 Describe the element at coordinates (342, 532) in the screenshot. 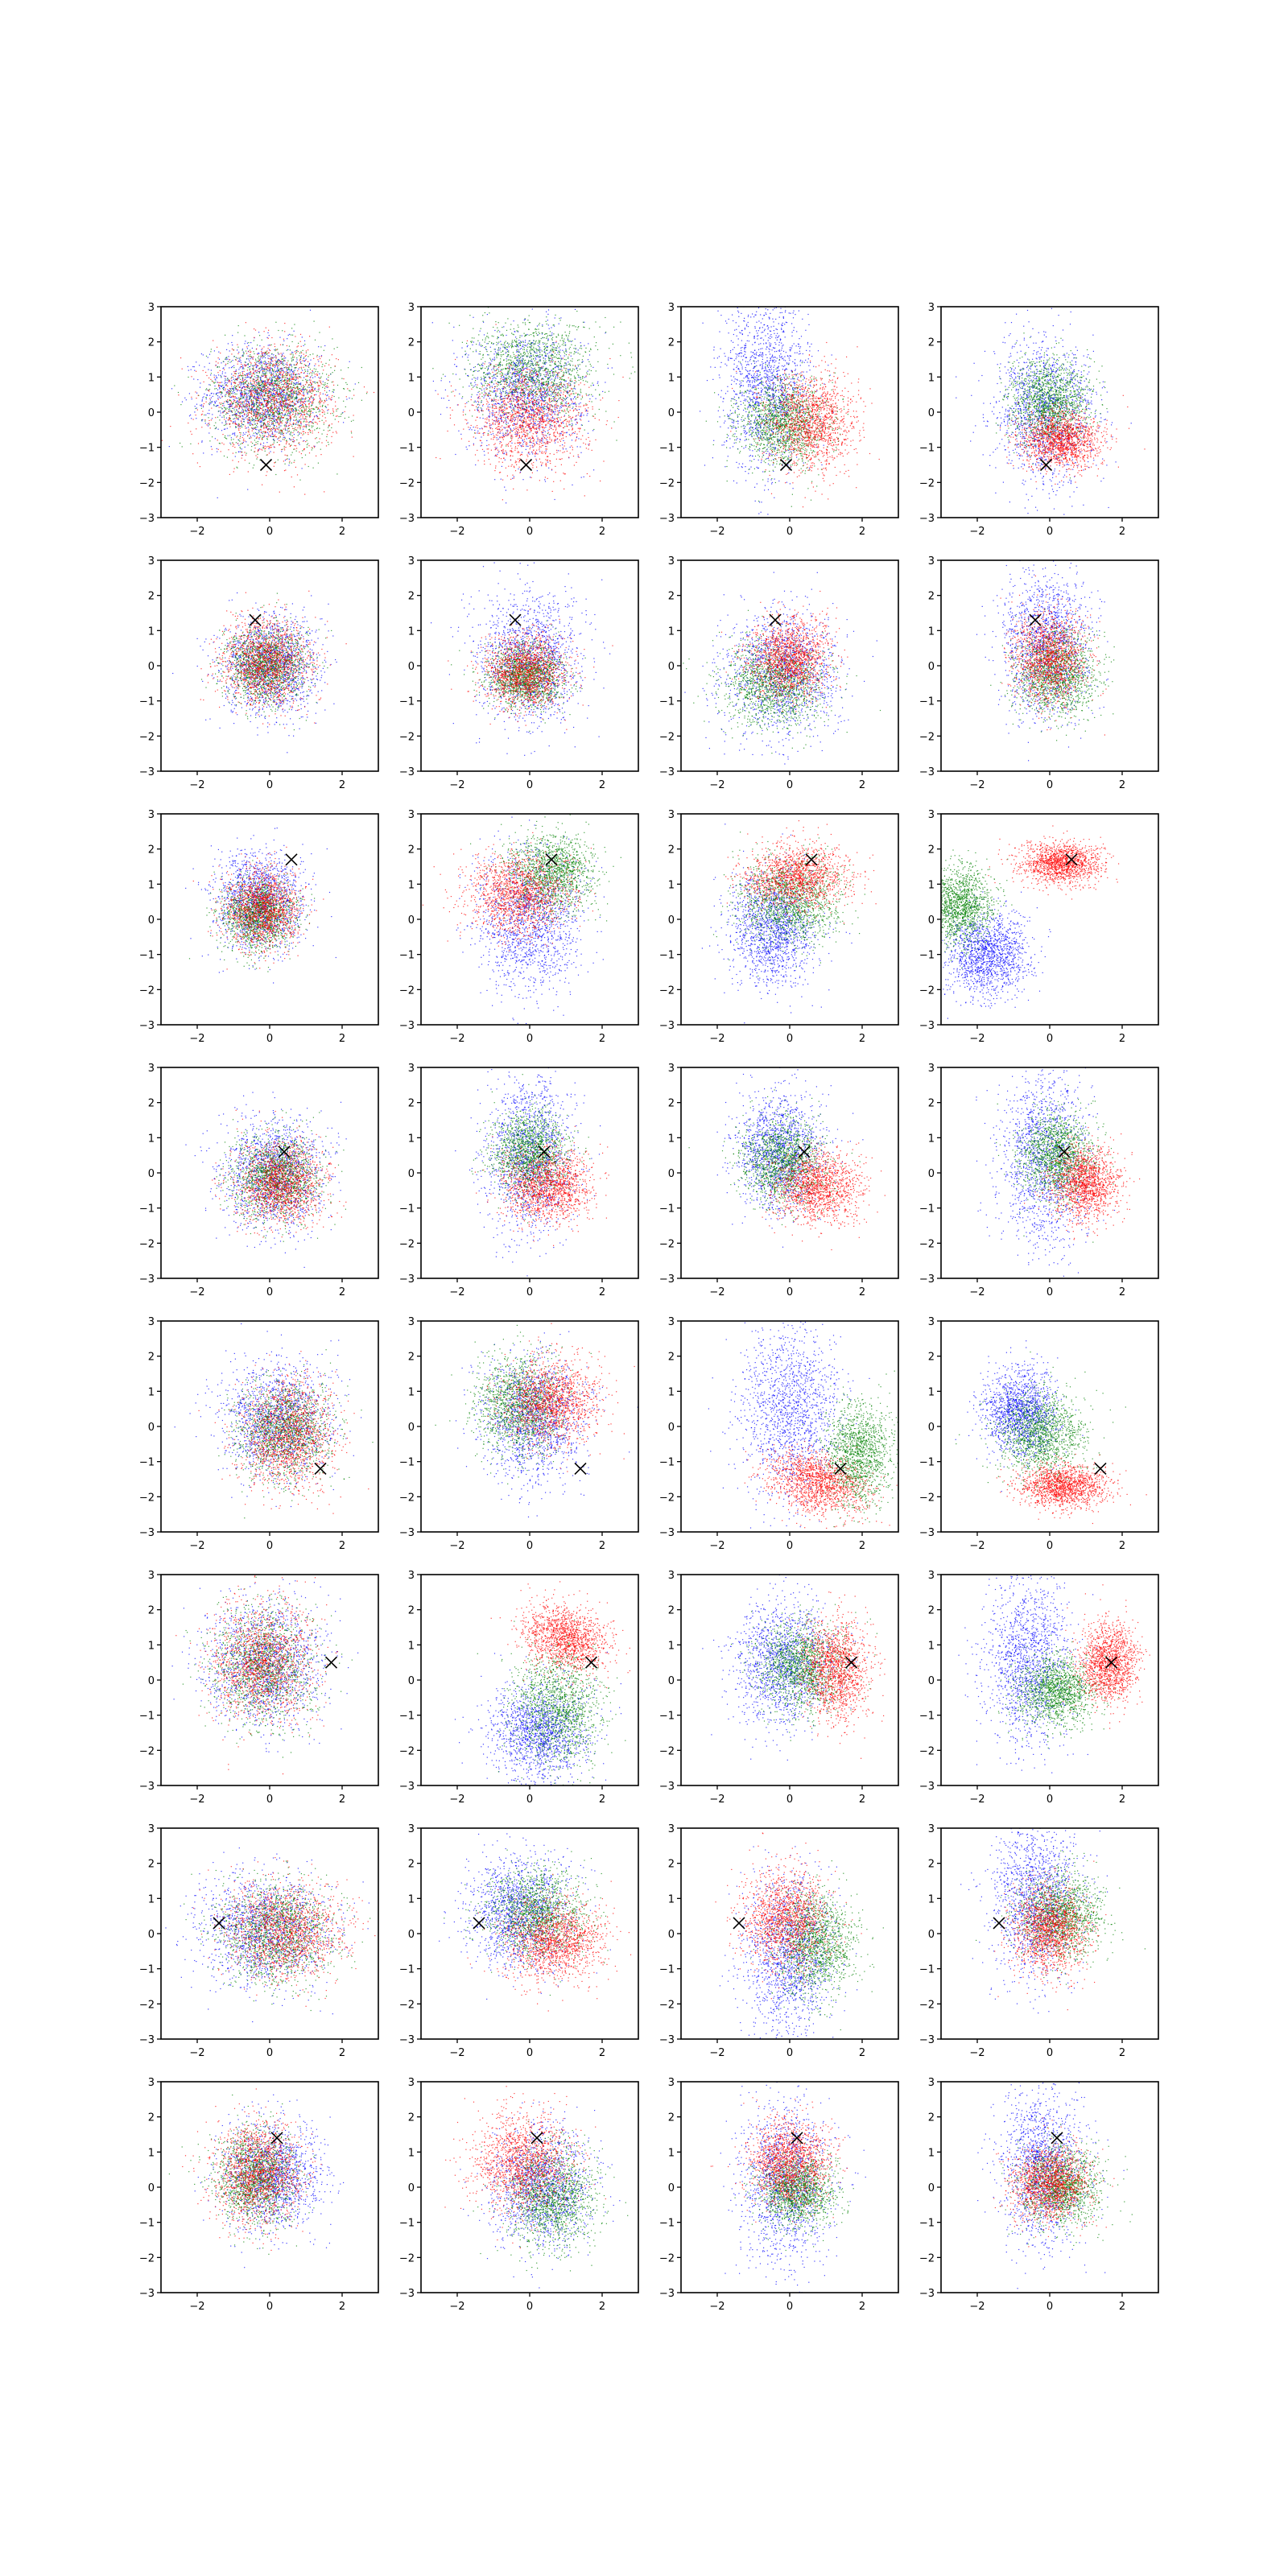

I see `x-tick-label: 2` at that location.